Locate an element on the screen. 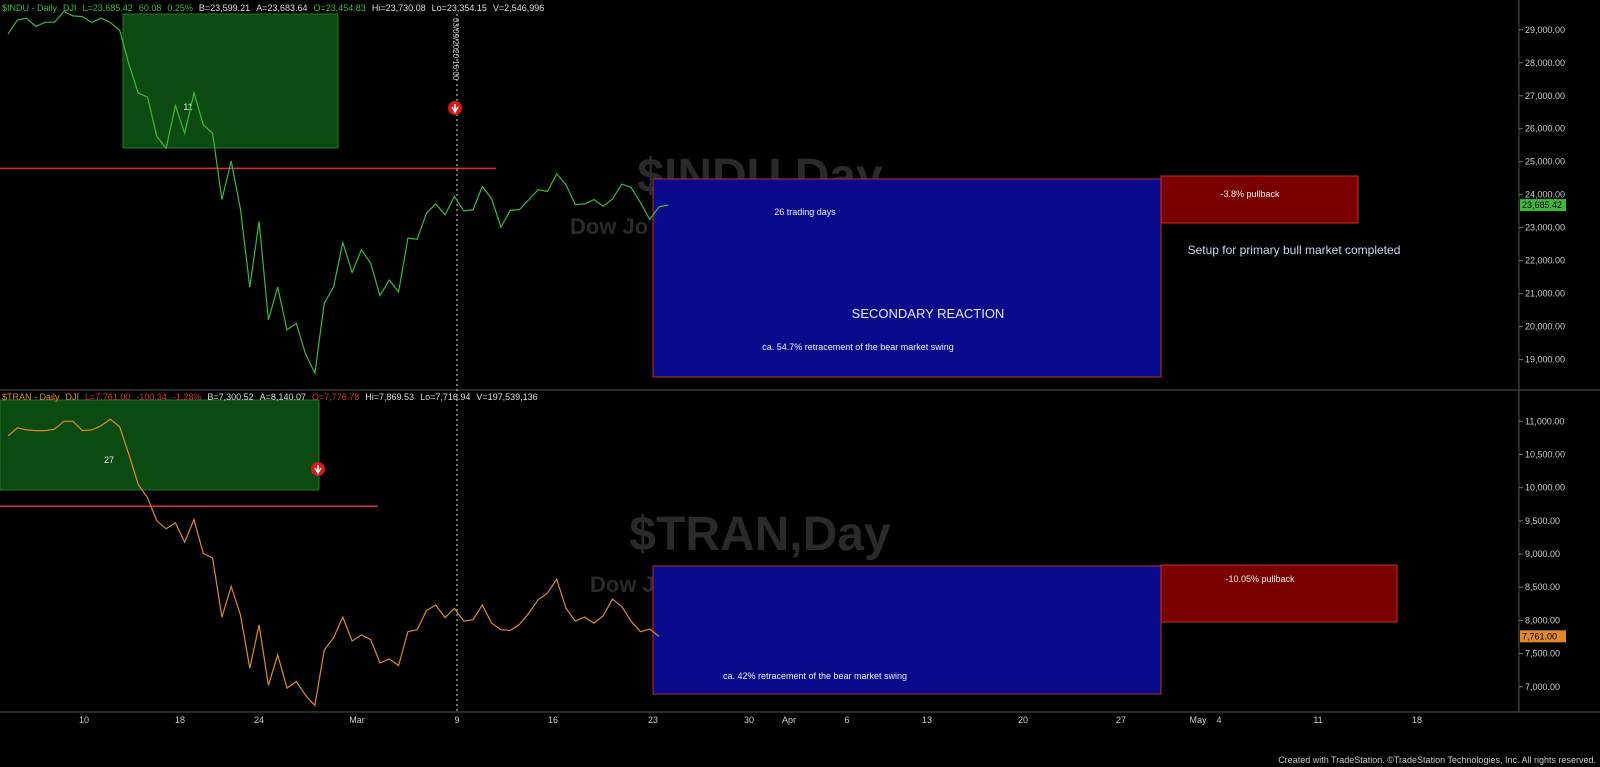 The height and width of the screenshot is (767, 1600). indu-y-tick-label: 21,000.00 is located at coordinates (1545, 294).